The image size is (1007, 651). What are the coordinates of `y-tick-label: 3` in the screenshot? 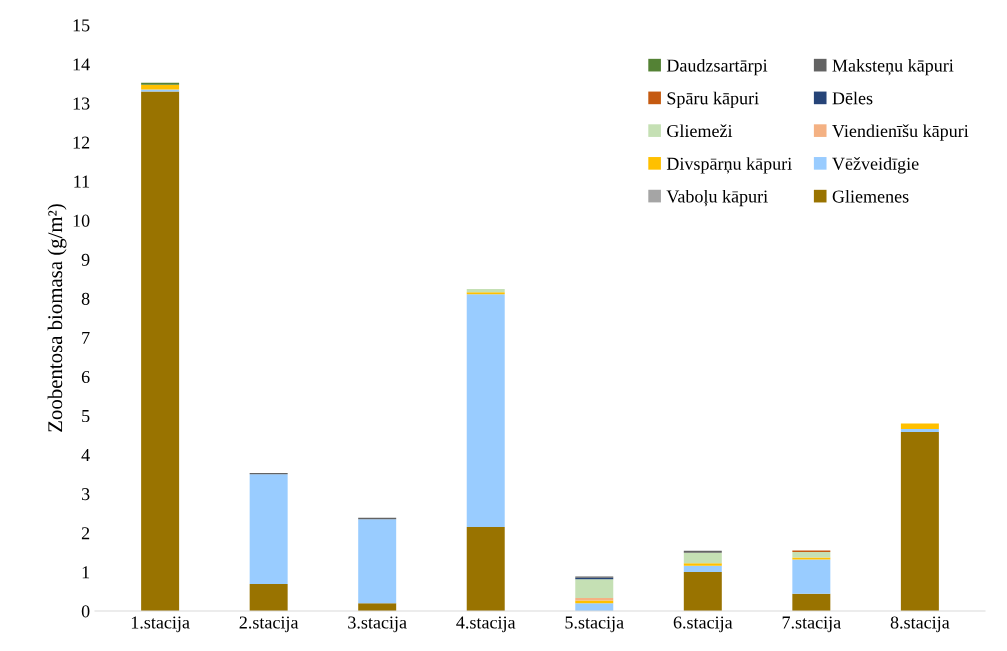 It's located at (85, 494).